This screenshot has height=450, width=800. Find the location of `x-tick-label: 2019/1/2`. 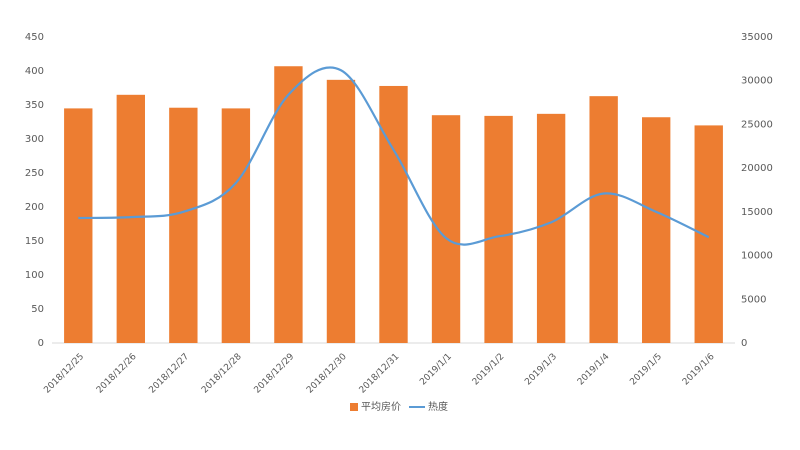

x-tick-label: 2019/1/2 is located at coordinates (489, 370).